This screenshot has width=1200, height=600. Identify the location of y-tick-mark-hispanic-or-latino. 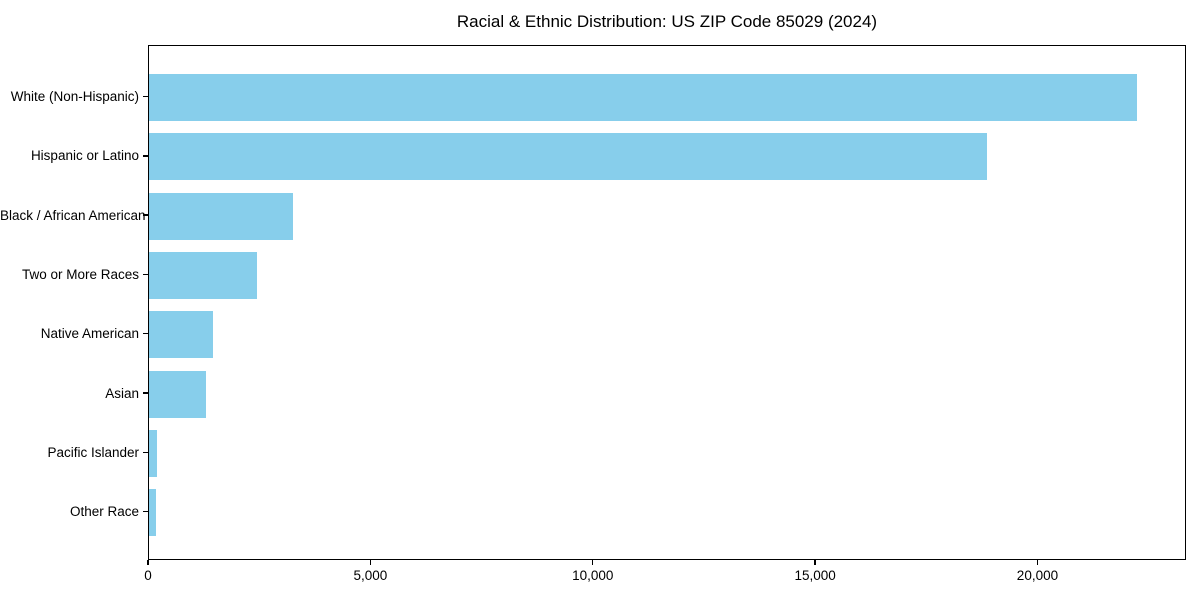
(145, 156).